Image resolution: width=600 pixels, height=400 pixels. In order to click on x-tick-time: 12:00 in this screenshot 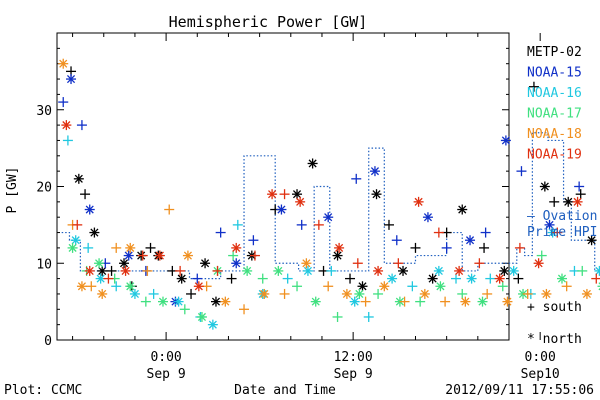, I will do `click(353, 357)`.